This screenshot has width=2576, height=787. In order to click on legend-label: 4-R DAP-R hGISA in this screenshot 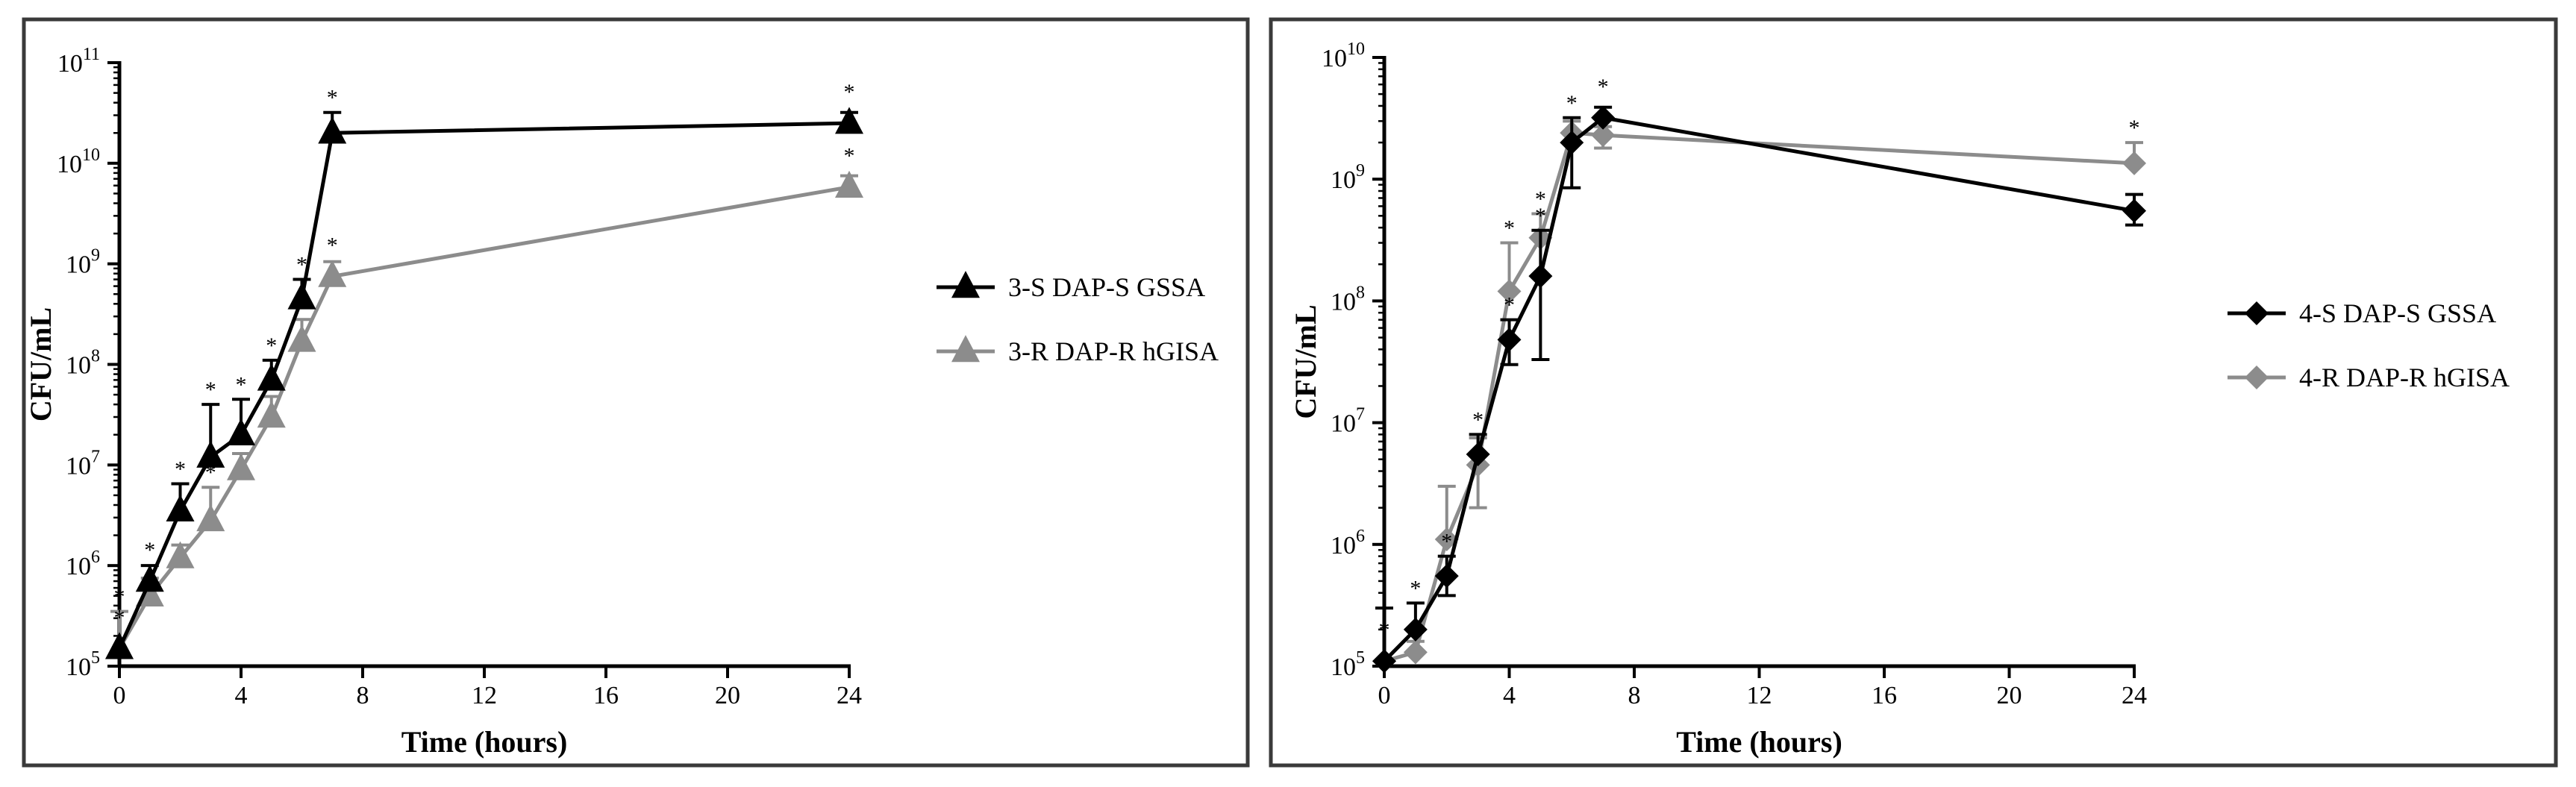, I will do `click(2404, 377)`.